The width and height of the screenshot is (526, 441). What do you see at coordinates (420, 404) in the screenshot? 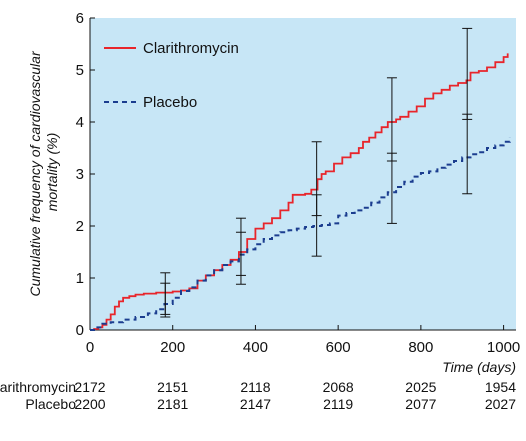
I see `risk-value: 2077` at bounding box center [420, 404].